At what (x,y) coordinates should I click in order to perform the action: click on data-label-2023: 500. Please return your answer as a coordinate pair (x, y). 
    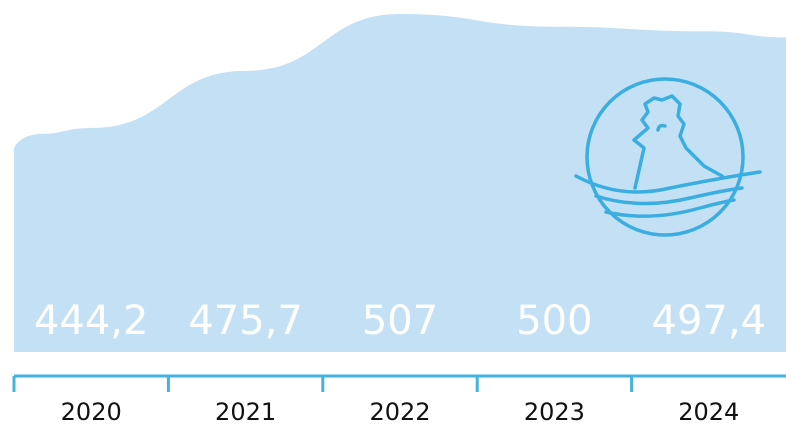
    Looking at the image, I should click on (554, 321).